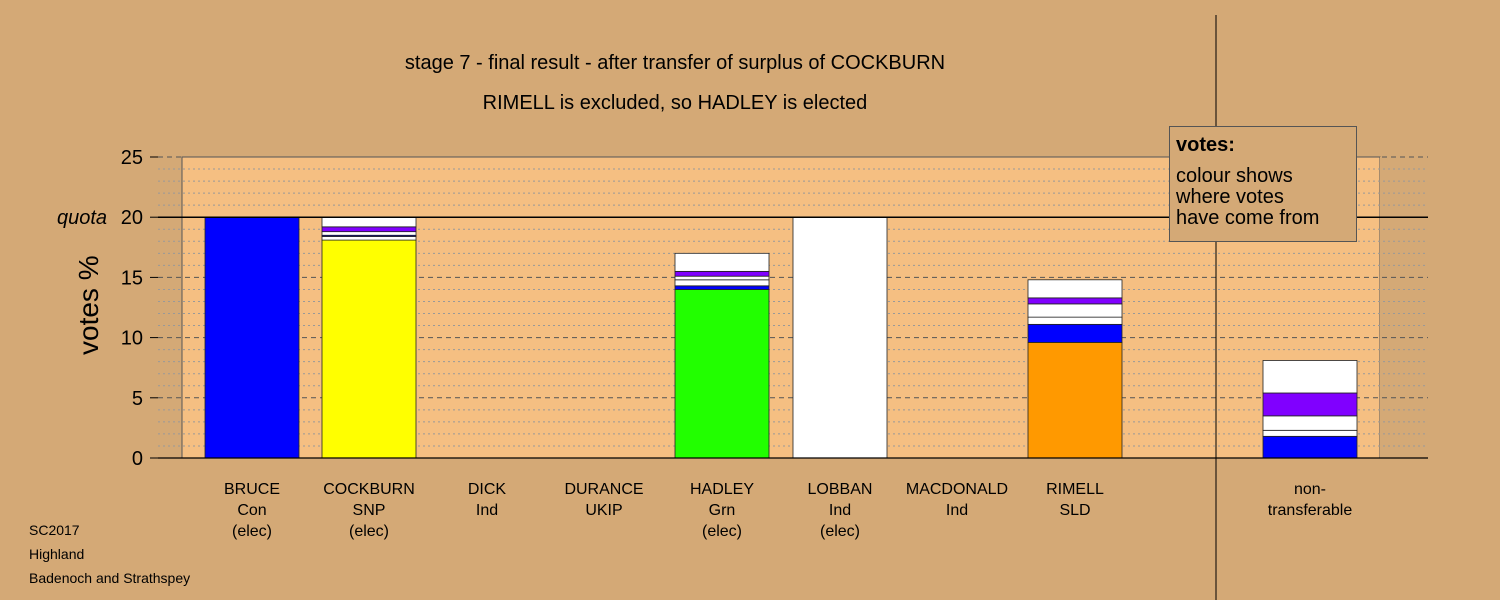 This screenshot has height=600, width=1500. What do you see at coordinates (1404, 307) in the screenshot?
I see `plot-margin-right` at bounding box center [1404, 307].